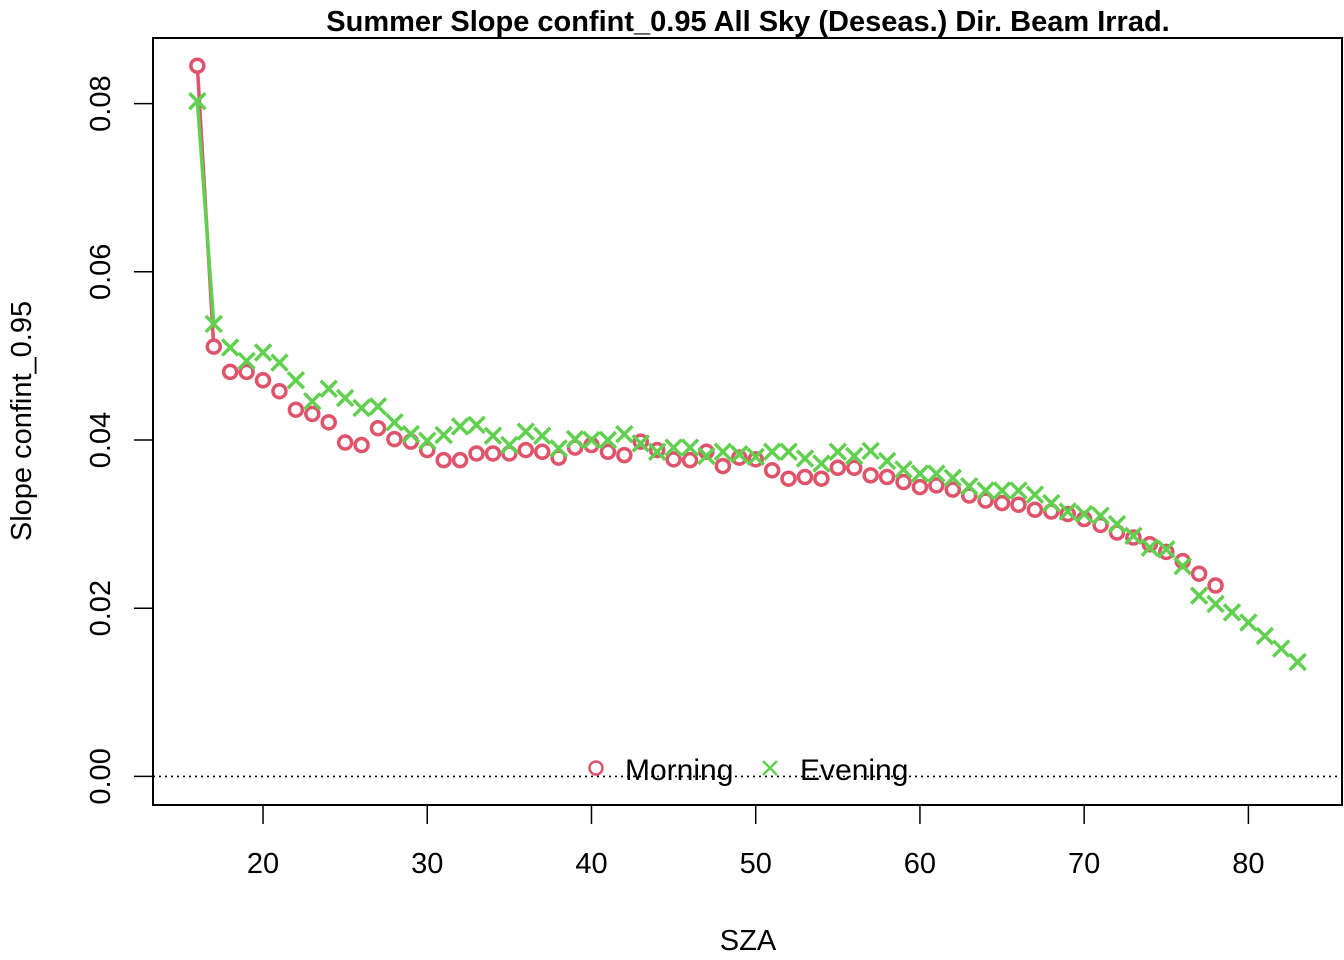 The height and width of the screenshot is (960, 1344). I want to click on y-tick-label: 0.08, so click(101, 103).